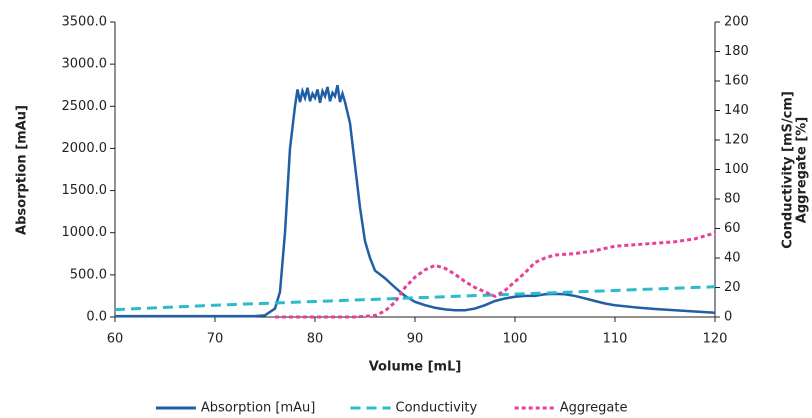 The image size is (812, 418). Describe the element at coordinates (85, 190) in the screenshot. I see `y-tick-label: 1500.0` at that location.